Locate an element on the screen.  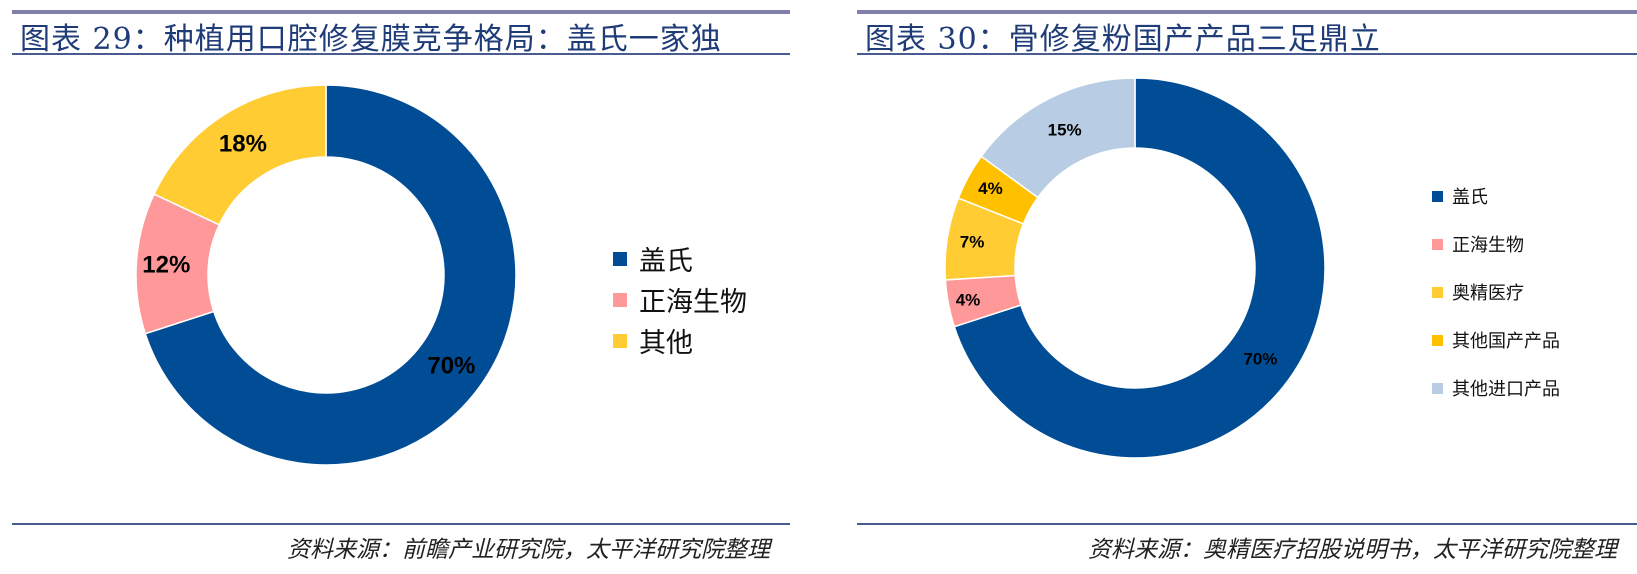
chart-title: 图表 30：骨修复粉国产产品三足鼎立 is located at coordinates (1123, 39).